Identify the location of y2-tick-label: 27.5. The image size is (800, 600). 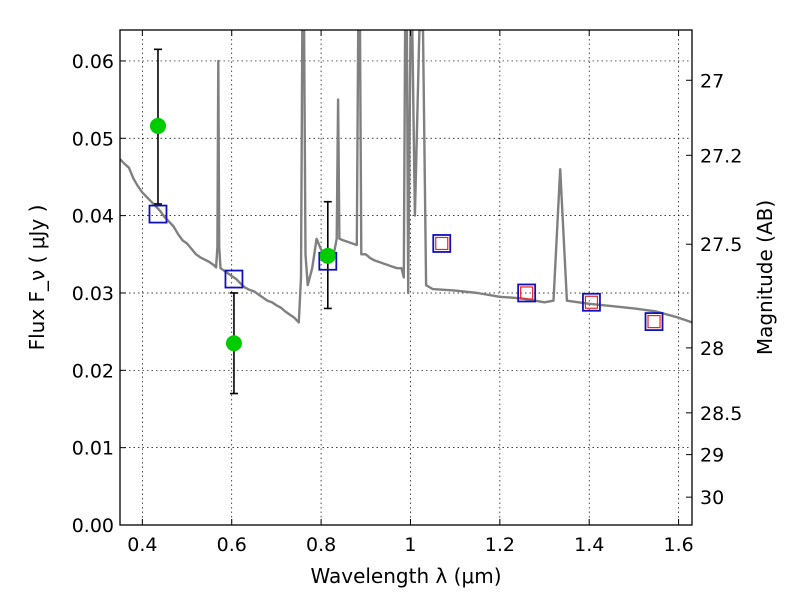
(721, 245).